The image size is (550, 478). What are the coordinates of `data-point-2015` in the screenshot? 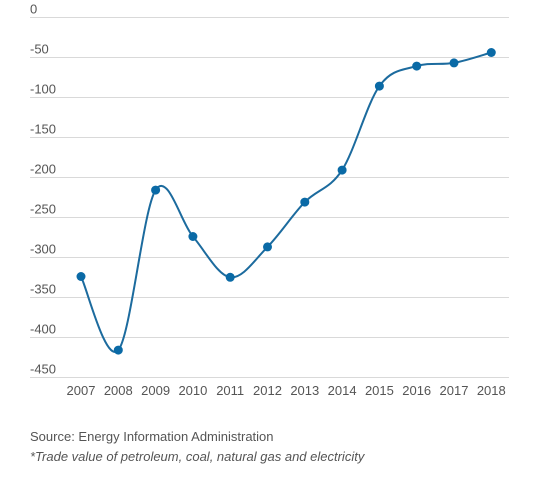 It's located at (379, 86).